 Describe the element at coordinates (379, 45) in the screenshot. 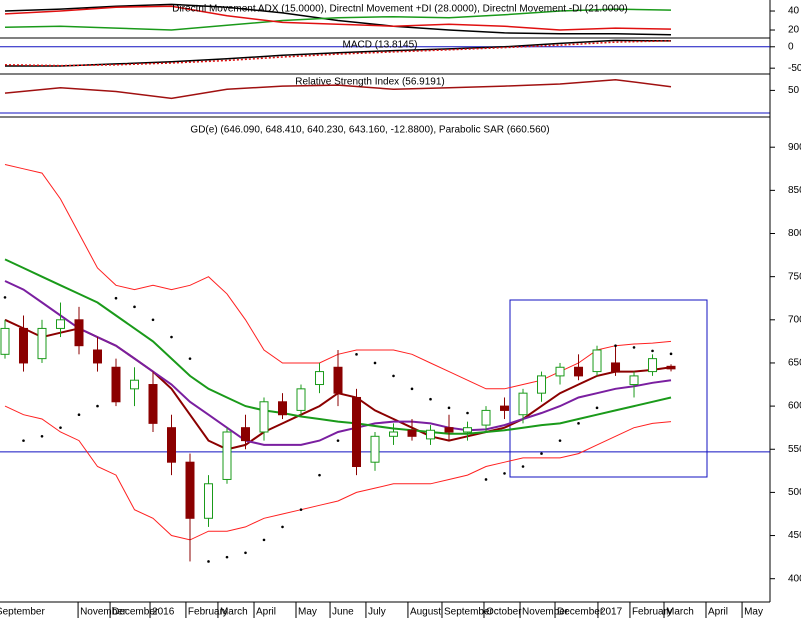

I see `panel-title: MACD (13.8145)` at that location.